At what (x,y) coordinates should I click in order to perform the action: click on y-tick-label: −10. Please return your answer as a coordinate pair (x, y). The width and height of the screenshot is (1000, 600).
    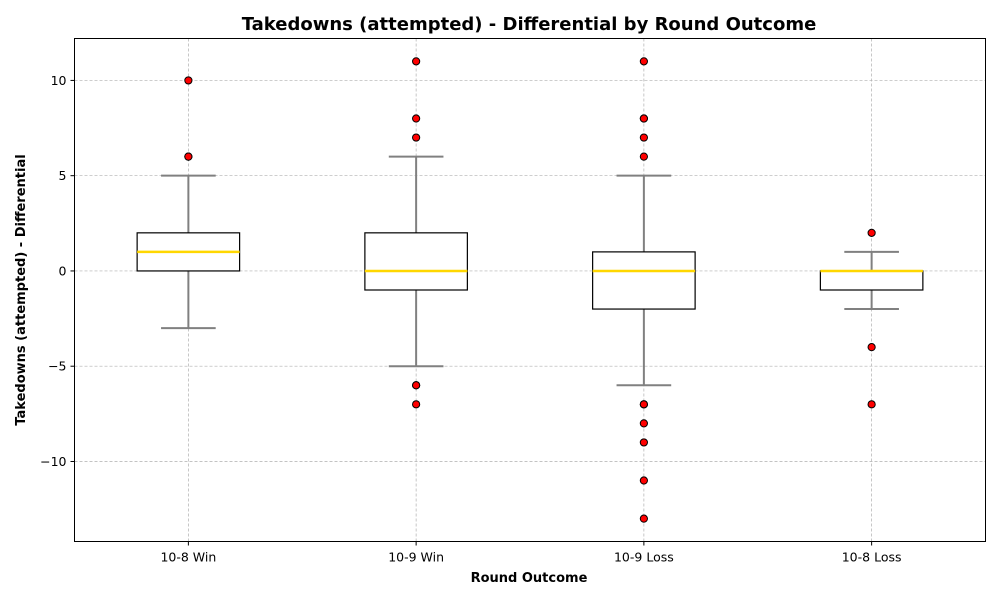
    Looking at the image, I should click on (53, 461).